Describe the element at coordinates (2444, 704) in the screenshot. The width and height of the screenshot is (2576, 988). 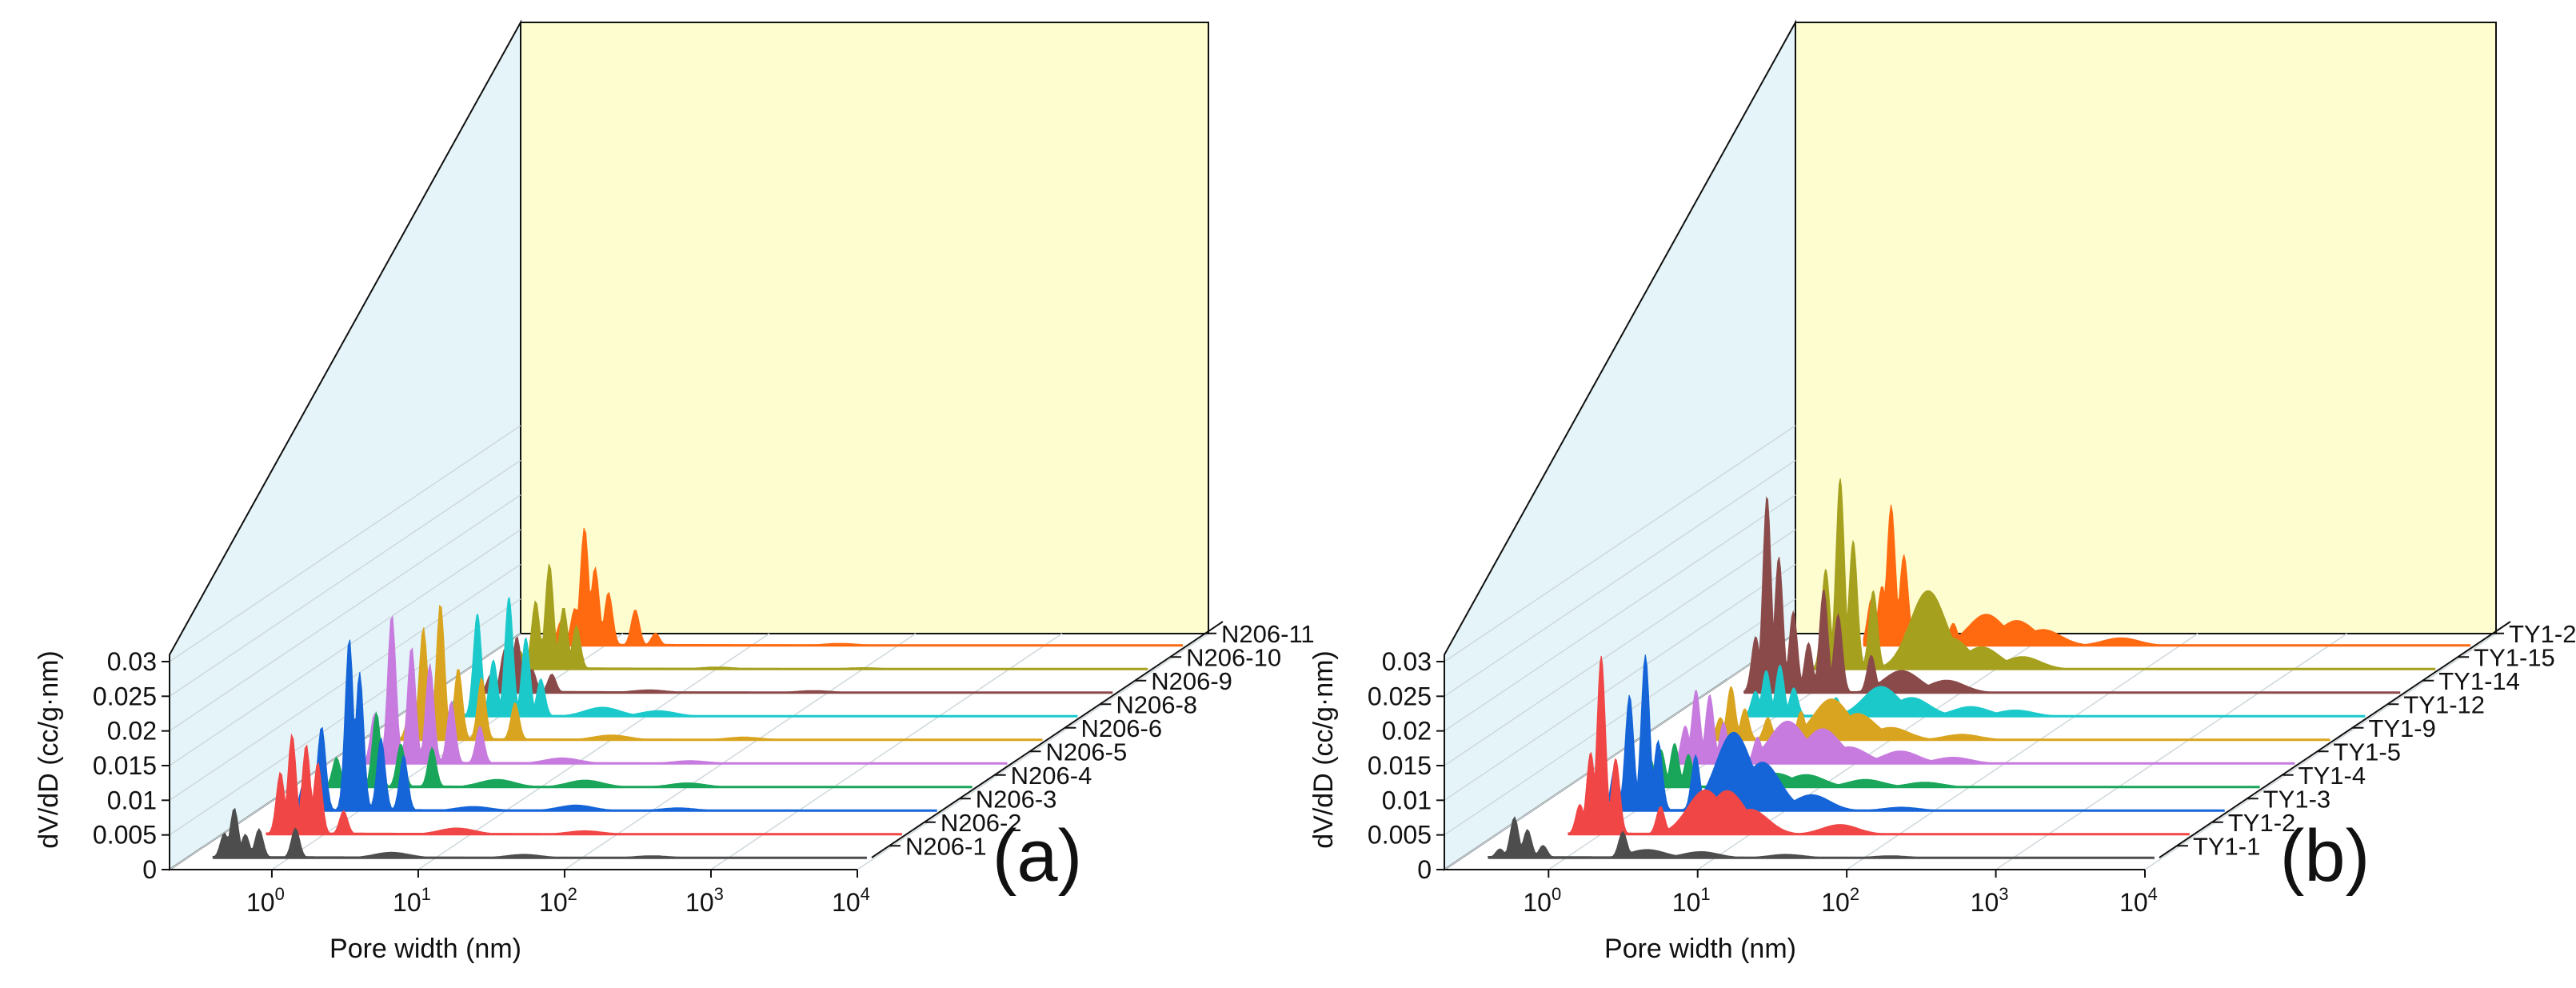
I see `series-label: TY1-12` at that location.